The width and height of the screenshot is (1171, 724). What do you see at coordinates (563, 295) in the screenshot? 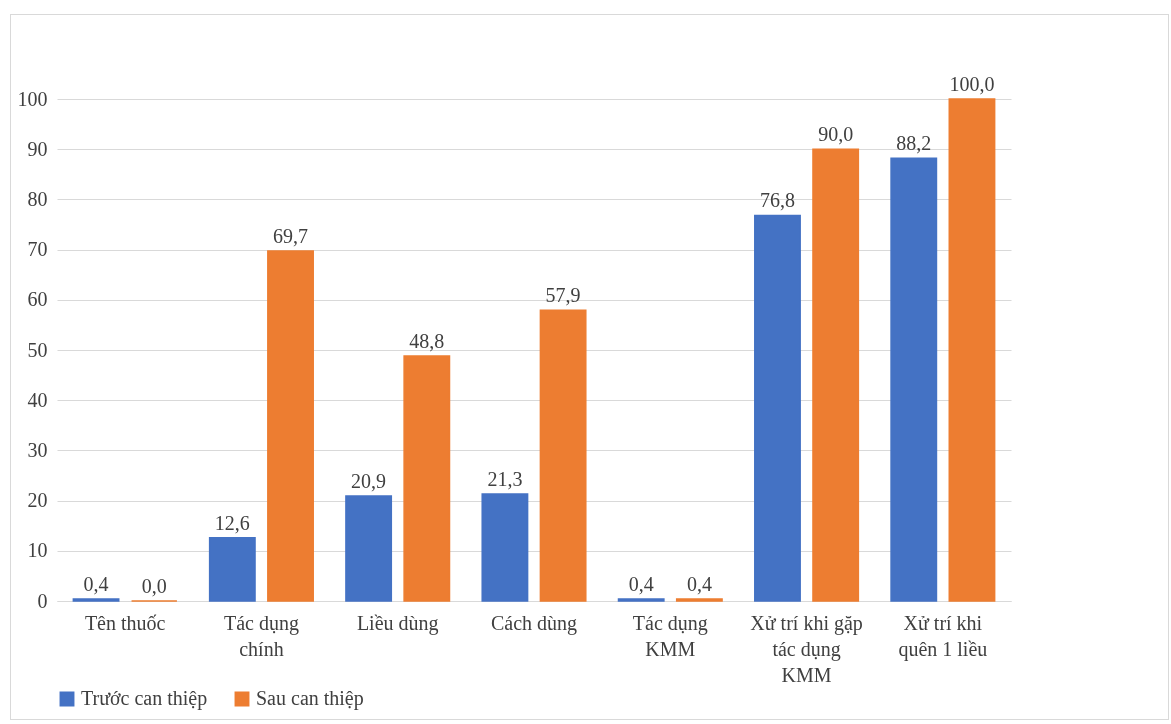
I see `data-label: 57,9` at bounding box center [563, 295].